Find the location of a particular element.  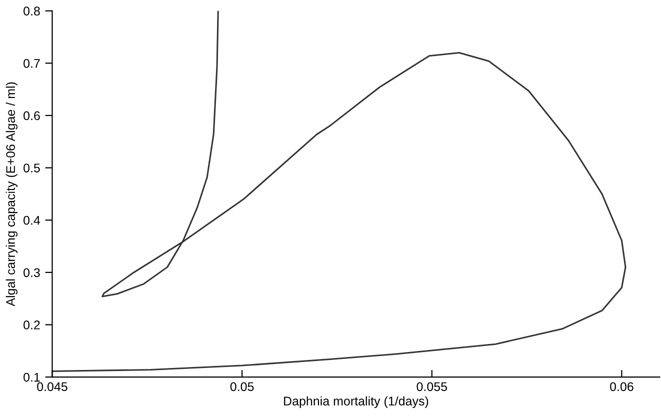

y-tick-label: 0.7 is located at coordinates (32, 63).